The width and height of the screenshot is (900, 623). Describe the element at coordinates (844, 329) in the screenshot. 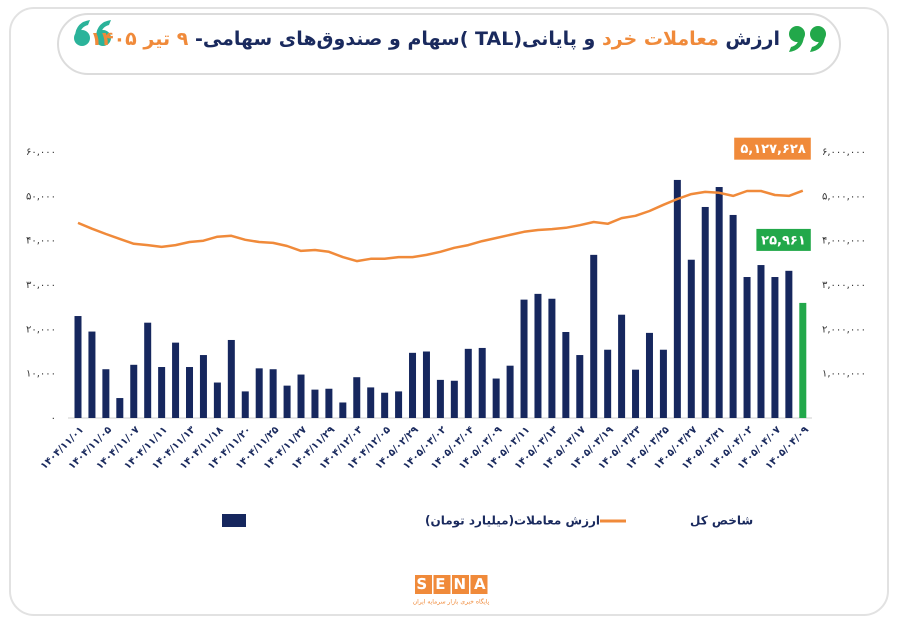

I see `y2-tick-label: ۲,۰۰۰,۰۰۰` at that location.